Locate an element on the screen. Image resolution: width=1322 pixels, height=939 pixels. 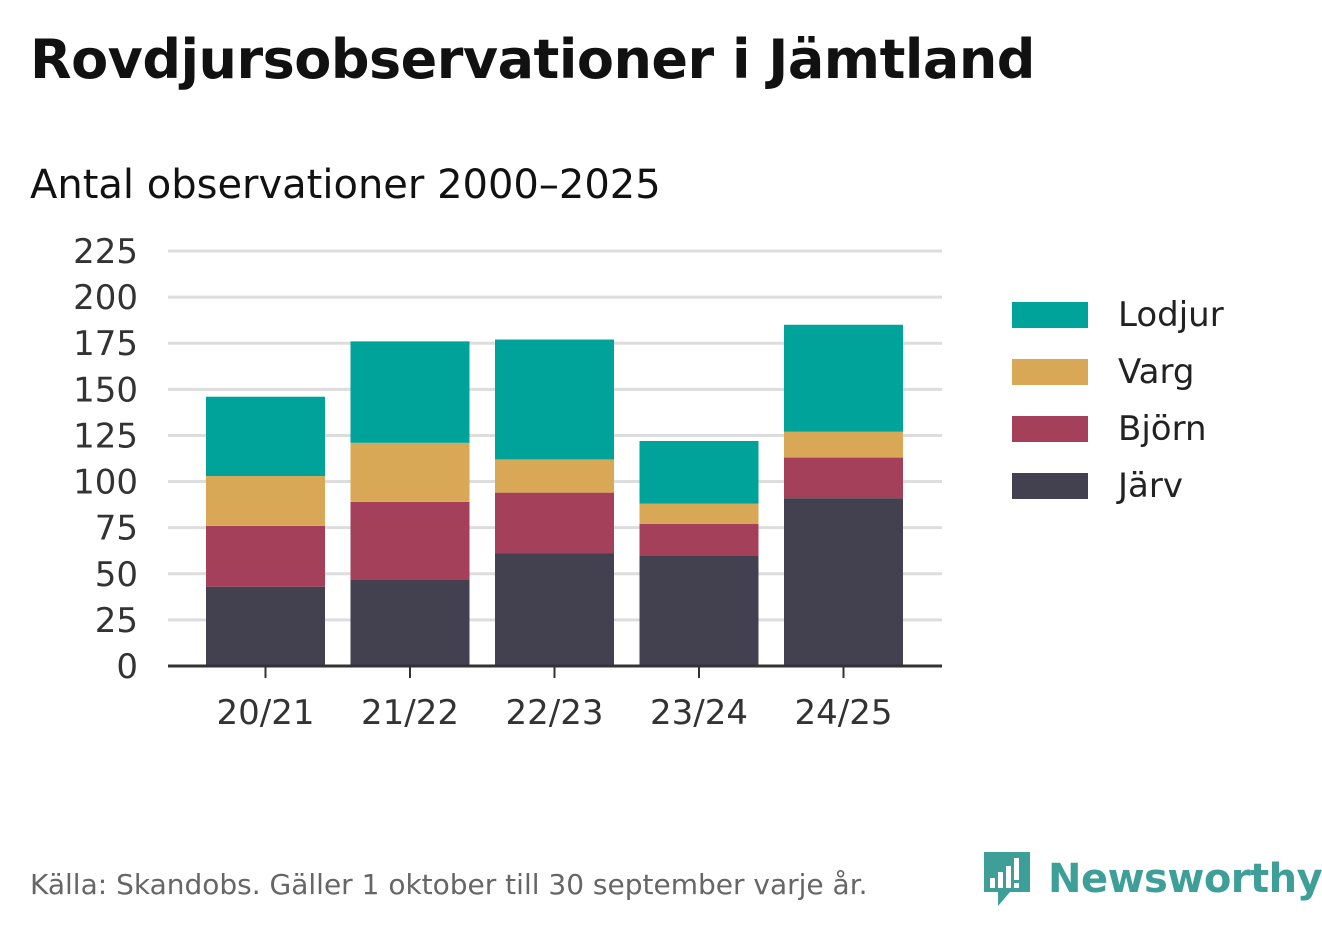
legend-item-varg: Varg is located at coordinates (1118, 371).